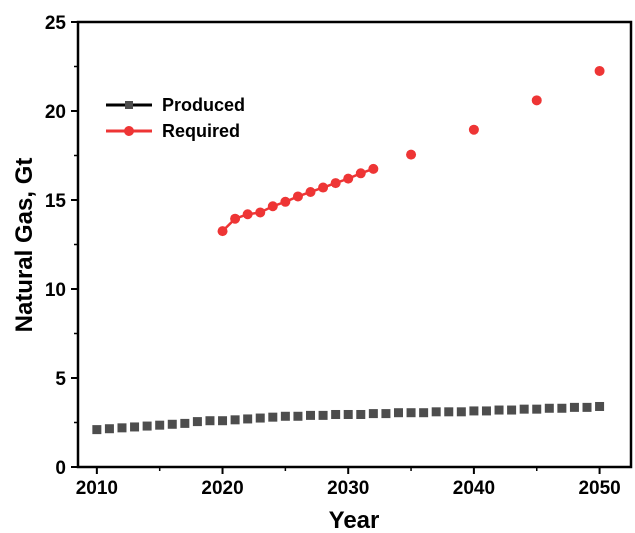 This screenshot has height=533, width=635. Describe the element at coordinates (55, 290) in the screenshot. I see `y-tick-label: 10` at that location.